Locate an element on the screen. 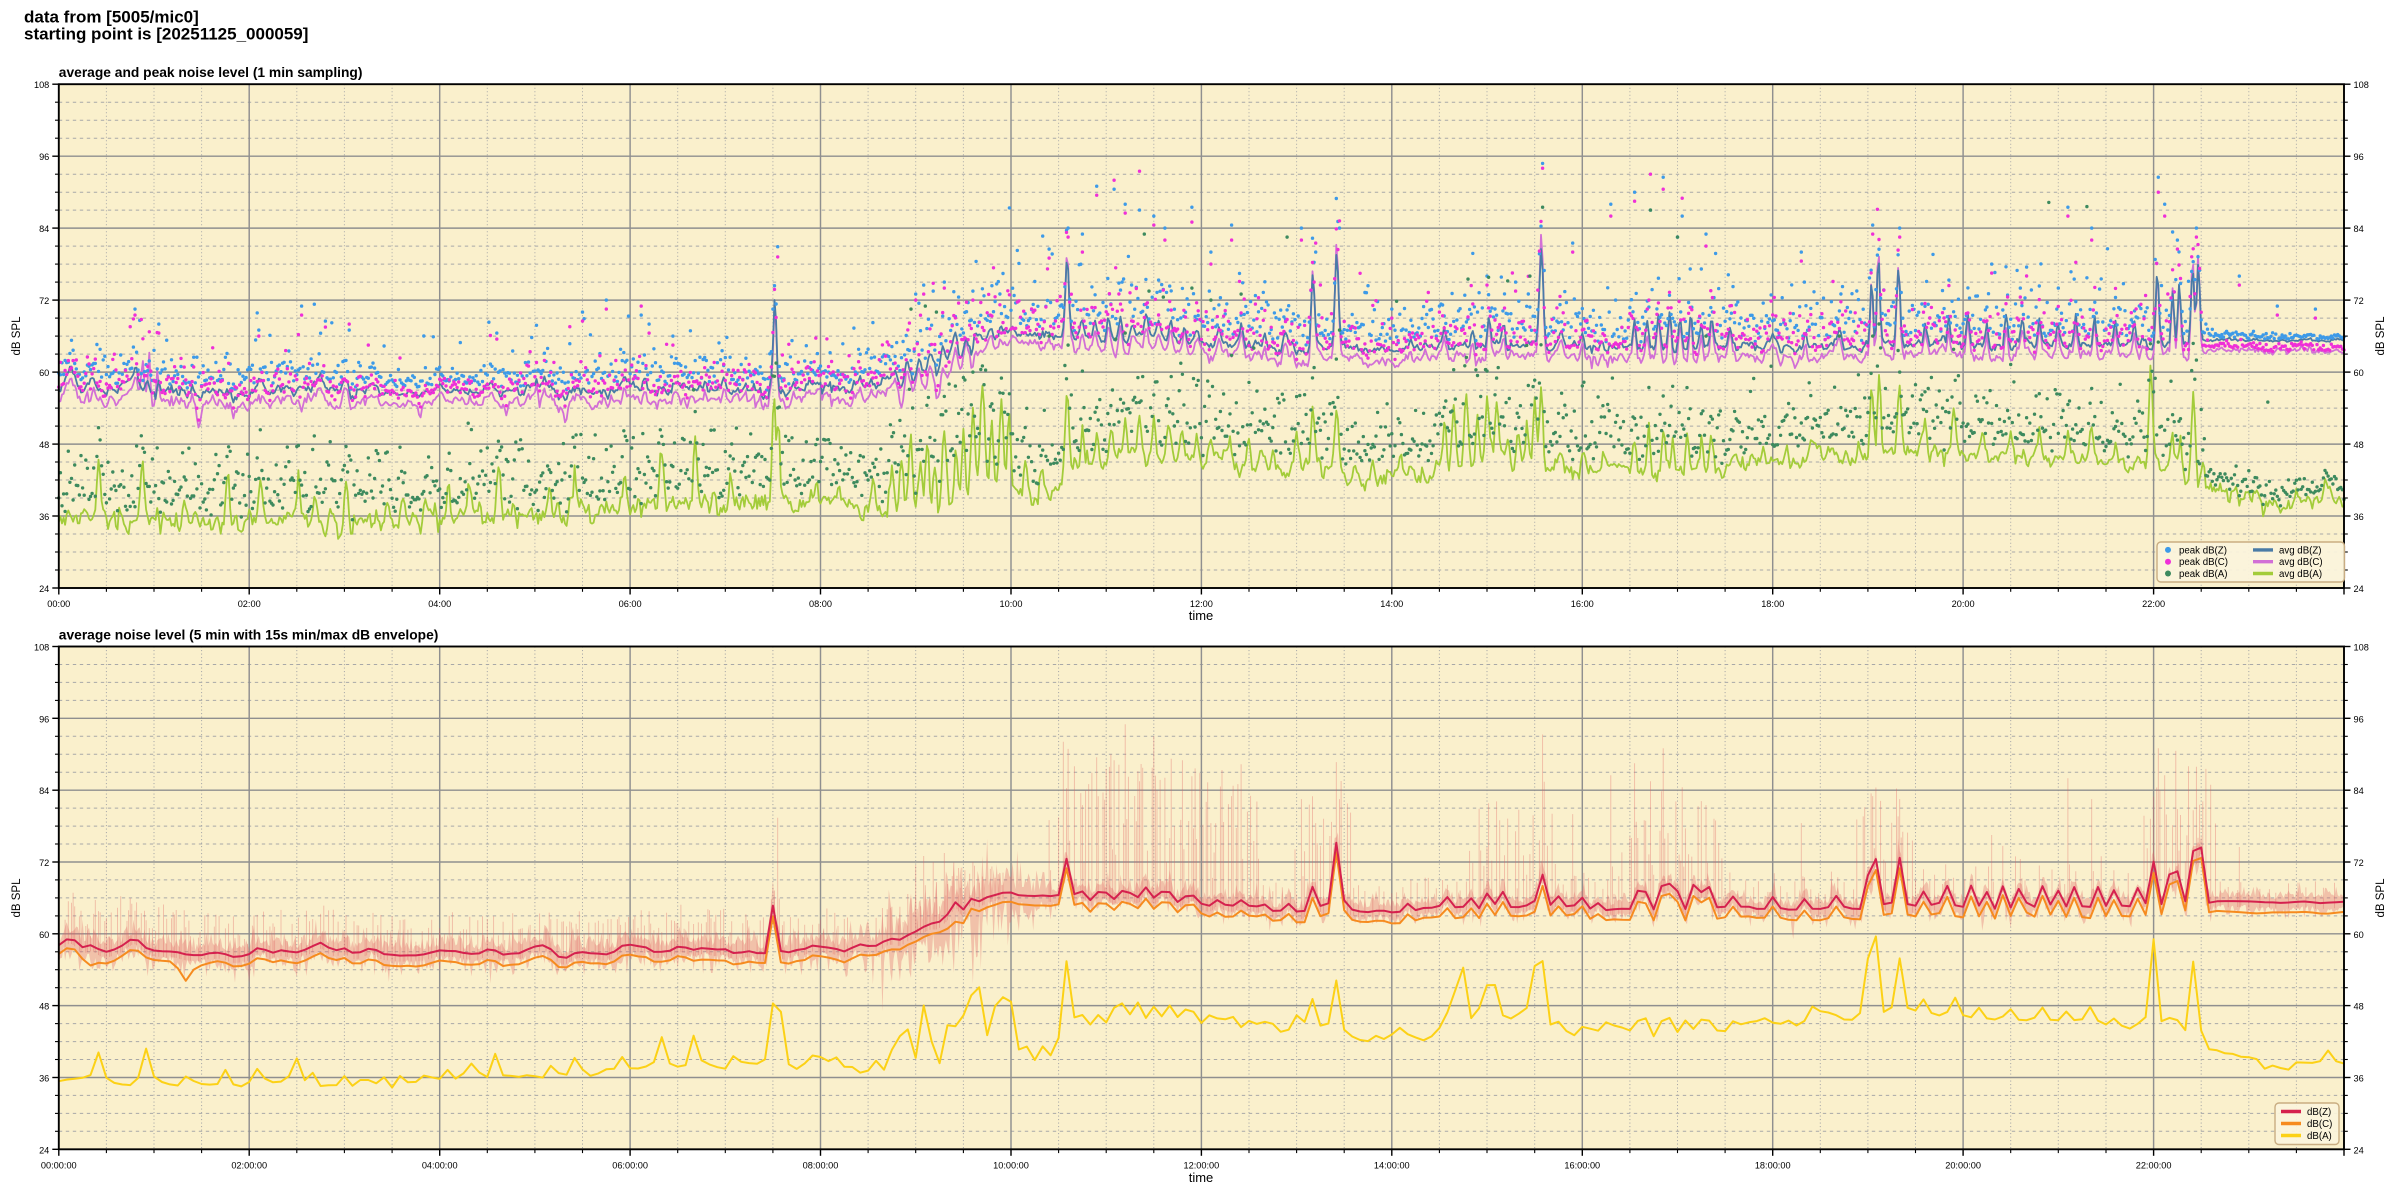 This screenshot has width=2400, height=1200. svg-text: dB(C) is located at coordinates (2319, 1124).